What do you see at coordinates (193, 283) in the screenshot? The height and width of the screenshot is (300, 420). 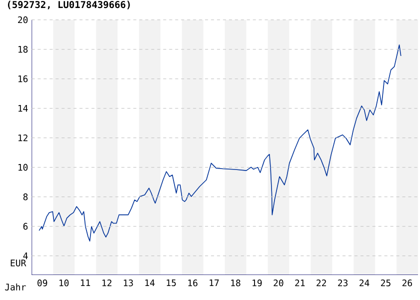 I see `x-tick-label: 16` at bounding box center [193, 283].